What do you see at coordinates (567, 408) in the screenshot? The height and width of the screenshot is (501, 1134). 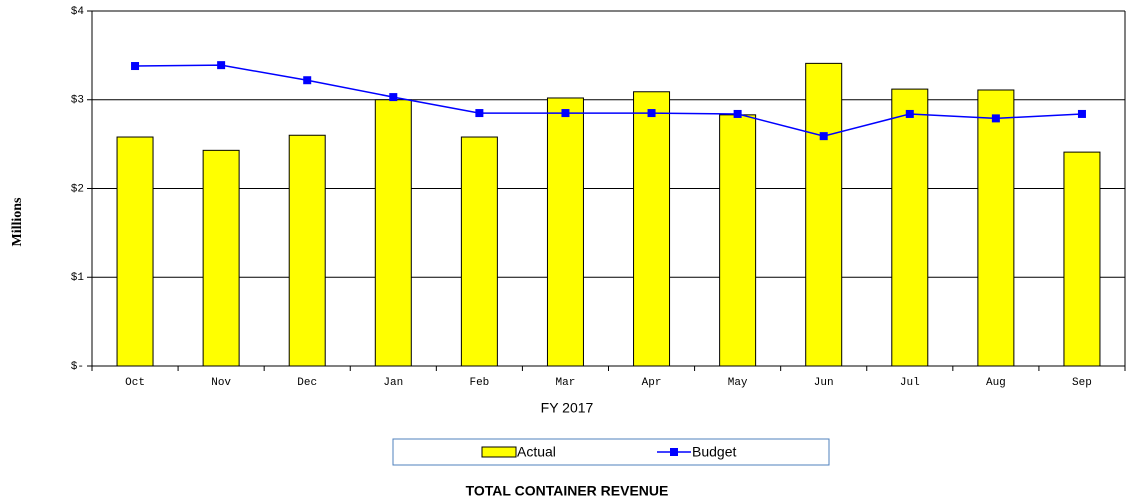 I see `x-axis-title: FY 2017` at bounding box center [567, 408].